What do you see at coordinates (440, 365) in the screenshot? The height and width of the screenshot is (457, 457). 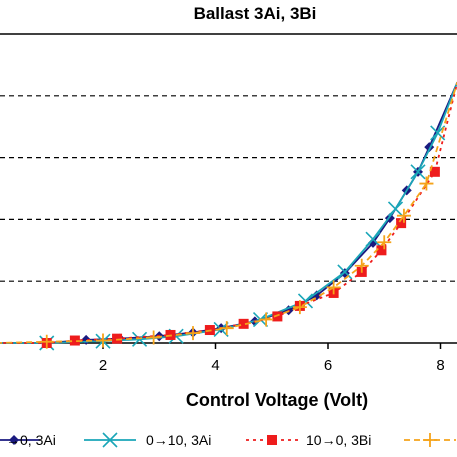 I see `x-tick-label: 8` at bounding box center [440, 365].